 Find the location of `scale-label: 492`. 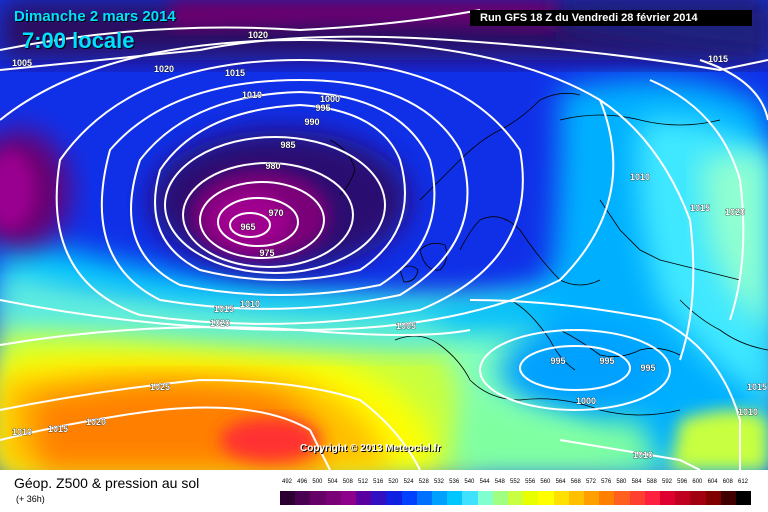

scale-label: 492 is located at coordinates (286, 482).